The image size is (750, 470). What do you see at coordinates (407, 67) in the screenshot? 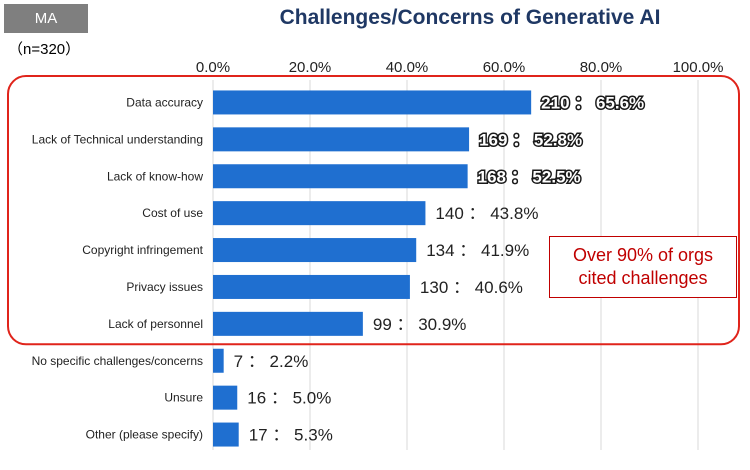
I see `x-tick-label: 40.0%` at bounding box center [407, 67].